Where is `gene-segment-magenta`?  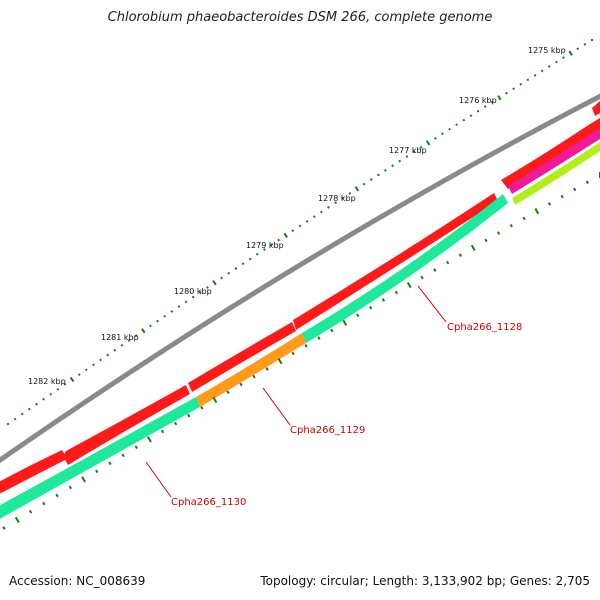
gene-segment-magenta is located at coordinates (554, 161).